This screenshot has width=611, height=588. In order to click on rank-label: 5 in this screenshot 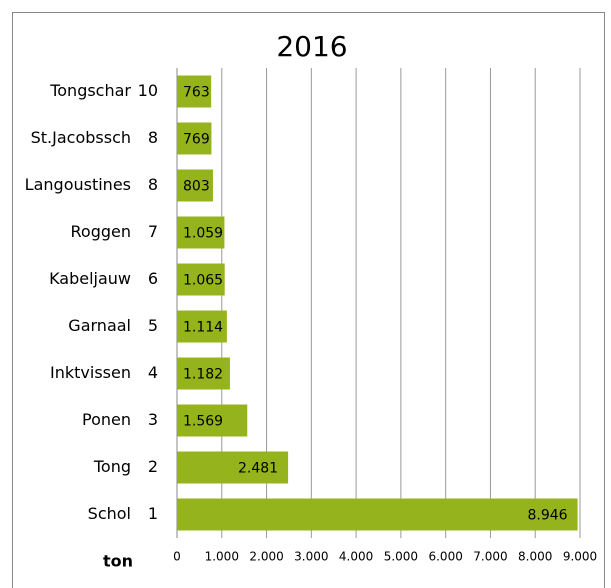, I will do `click(153, 325)`.